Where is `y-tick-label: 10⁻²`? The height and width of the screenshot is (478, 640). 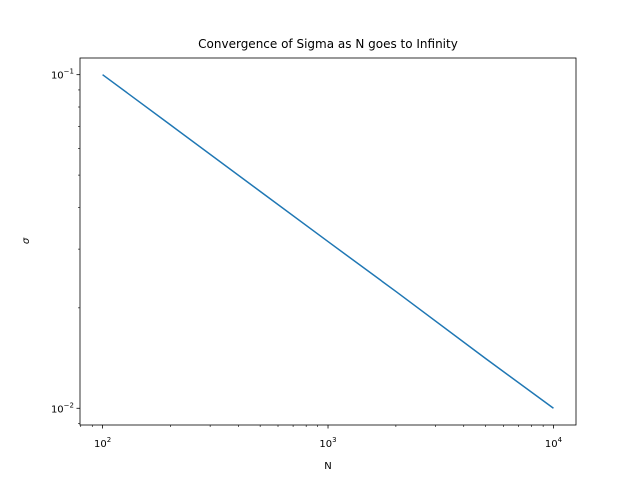
y-tick-label: 10⁻² is located at coordinates (62, 408).